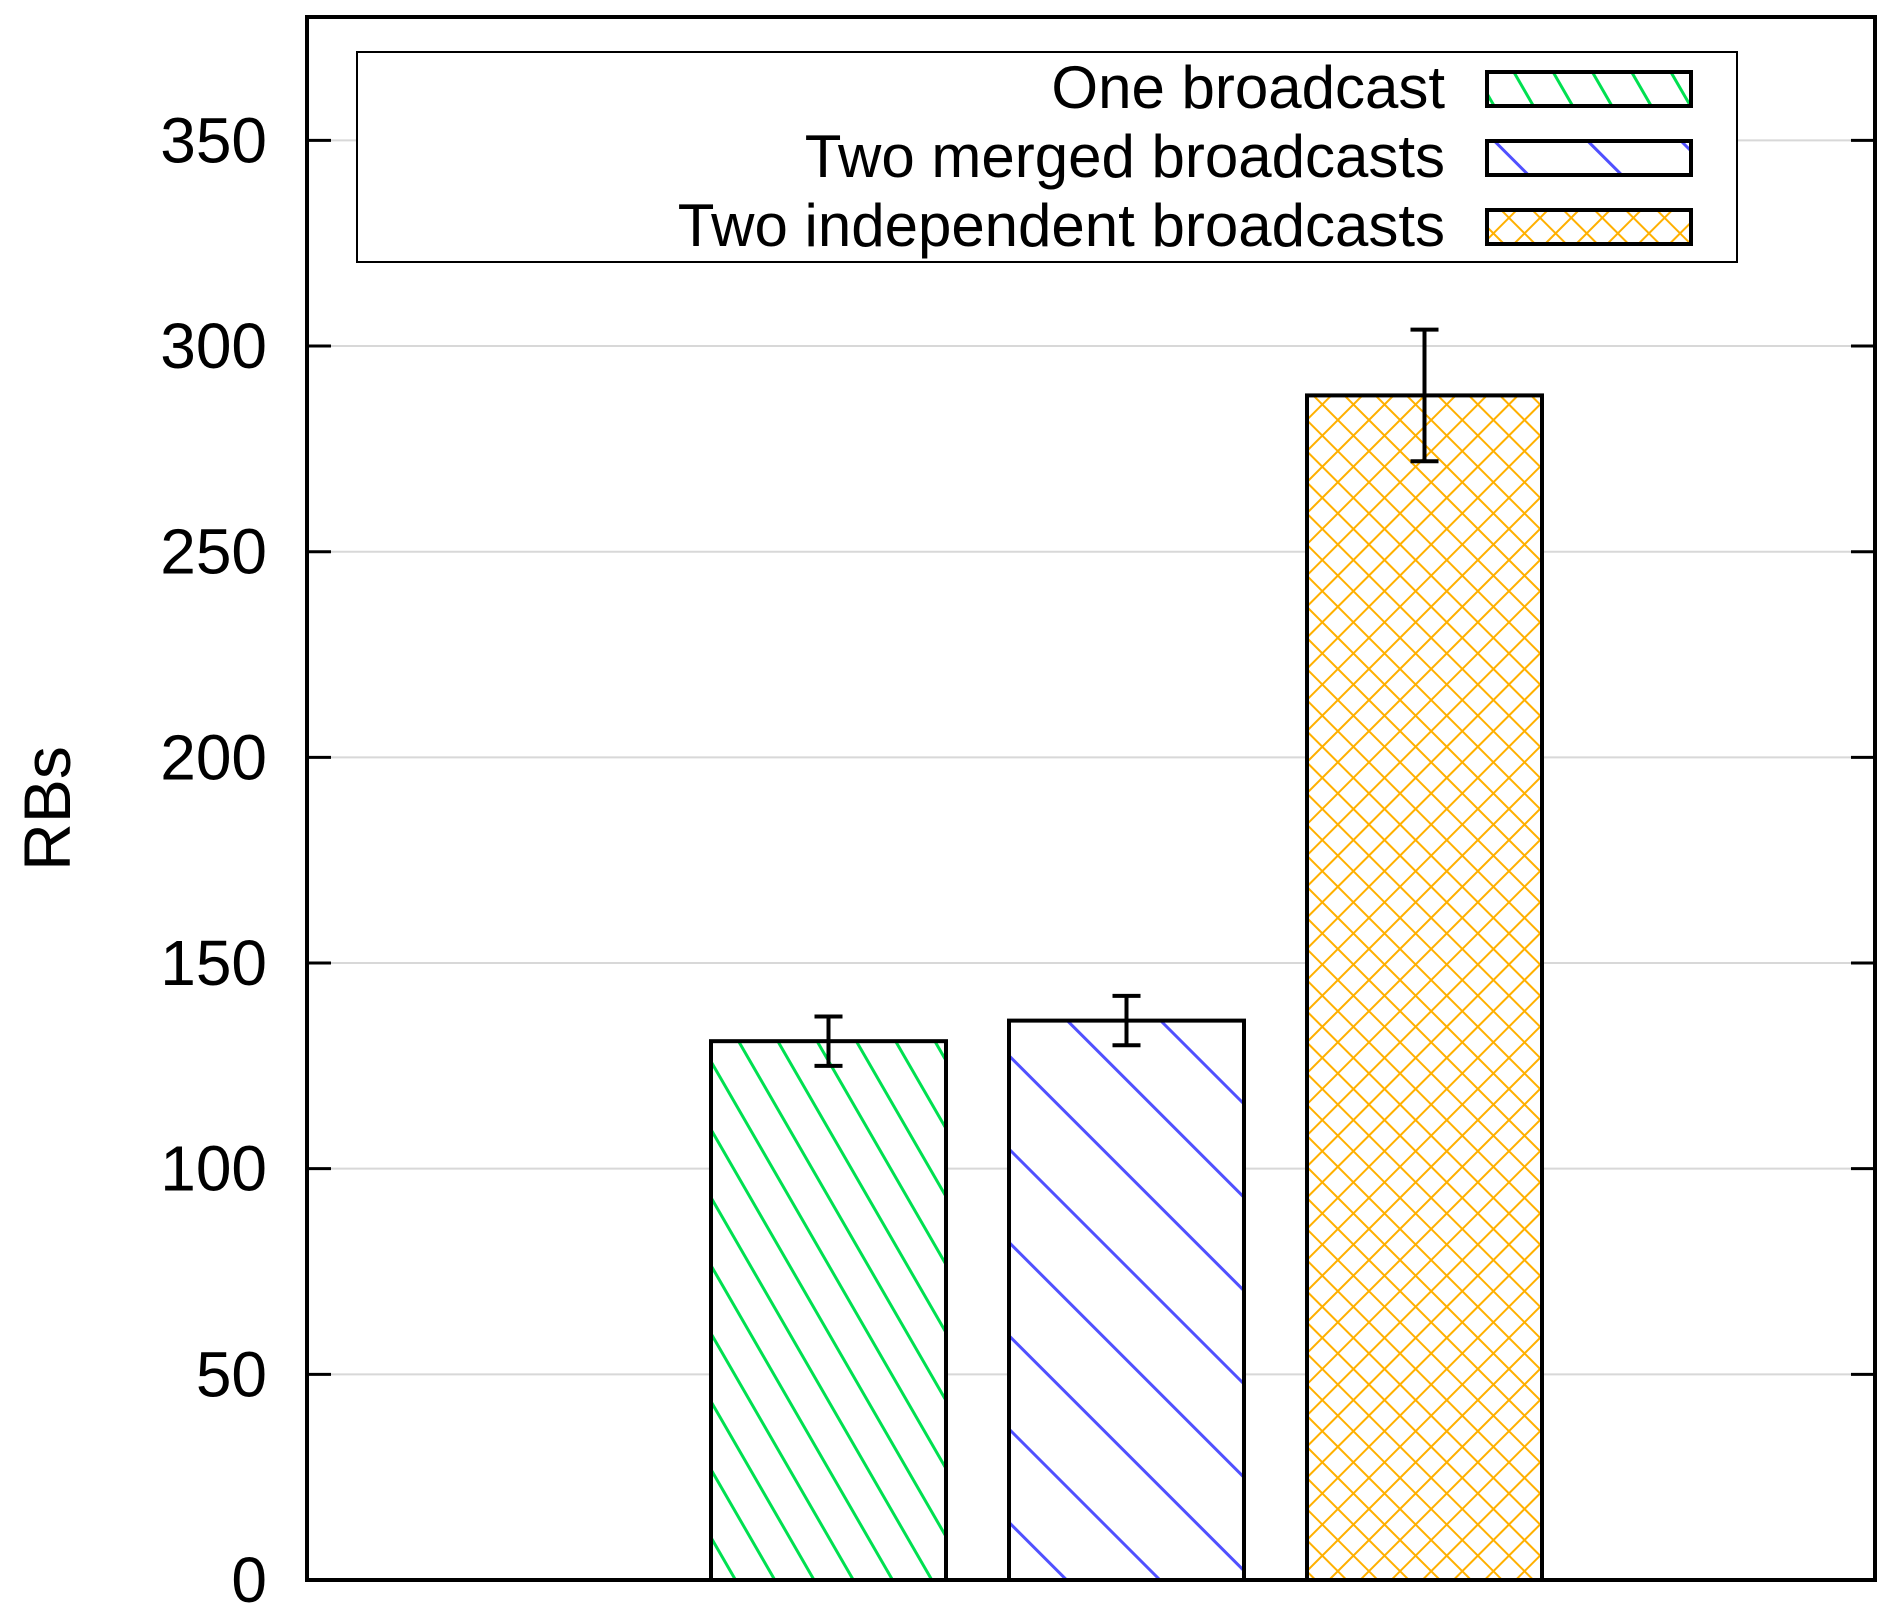  Describe the element at coordinates (249, 1579) in the screenshot. I see `y-tick-label: 0` at that location.